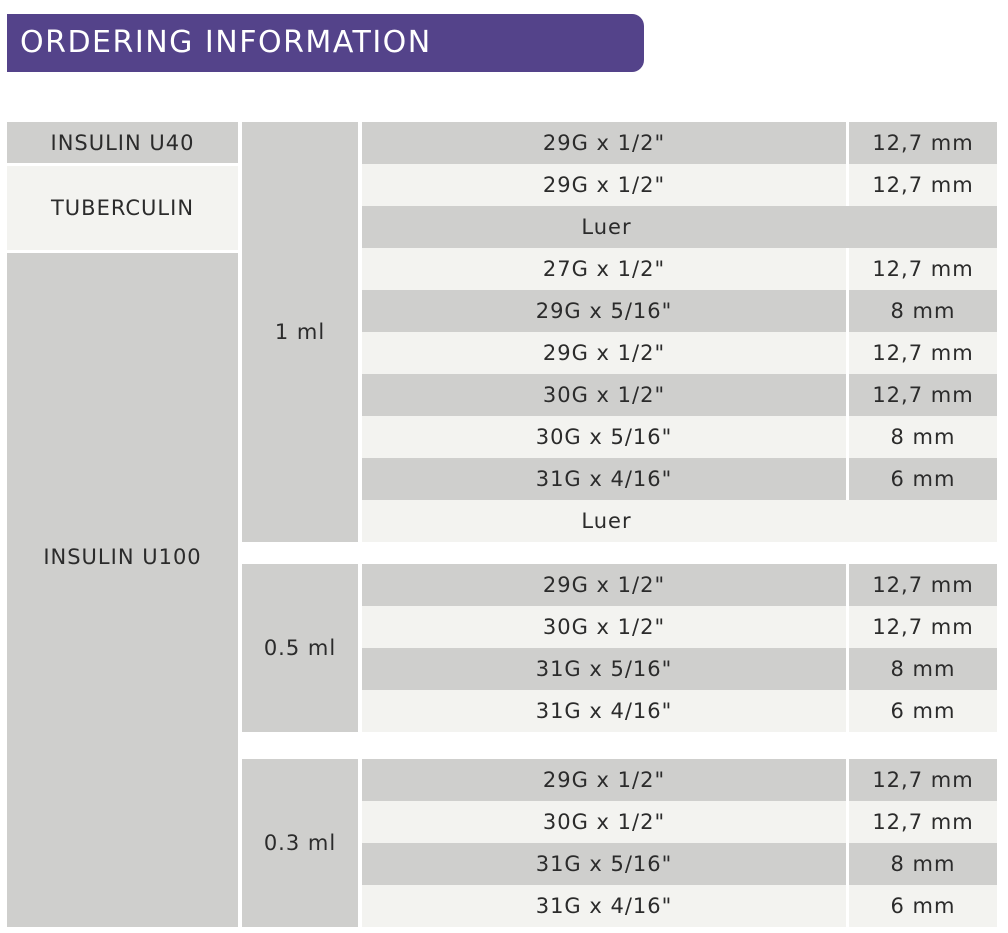  Describe the element at coordinates (604, 437) in the screenshot. I see `needle-gauge-cell: 30G x 5/16"` at that location.